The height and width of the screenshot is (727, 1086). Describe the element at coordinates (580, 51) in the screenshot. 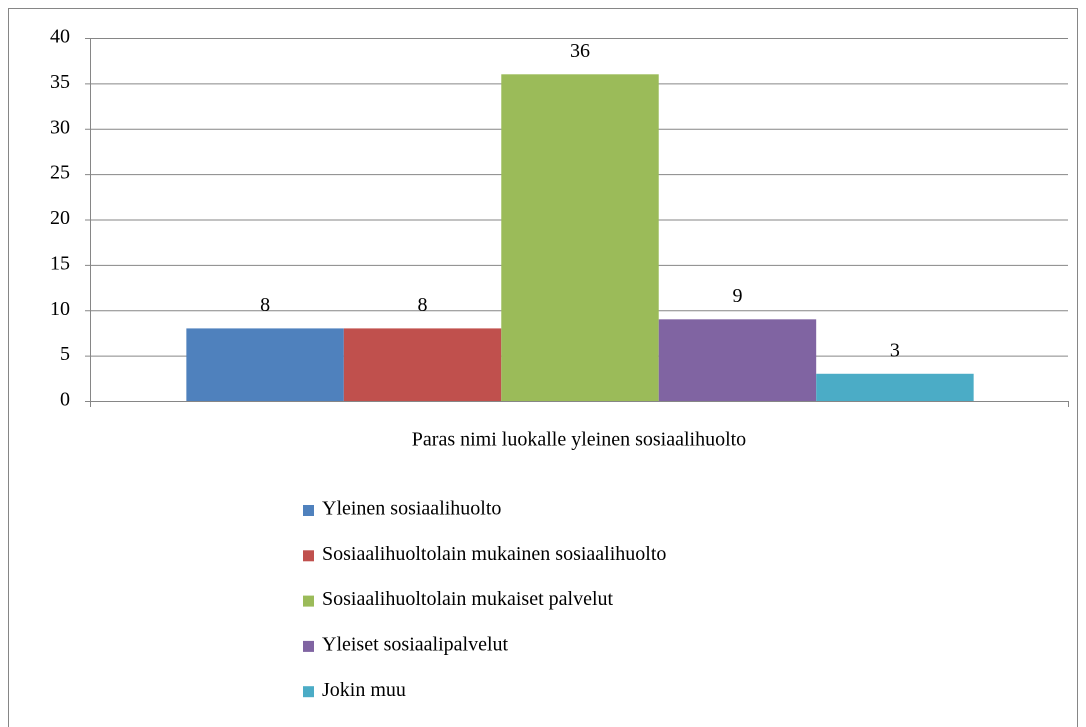

I see `data-label: 36` at that location.